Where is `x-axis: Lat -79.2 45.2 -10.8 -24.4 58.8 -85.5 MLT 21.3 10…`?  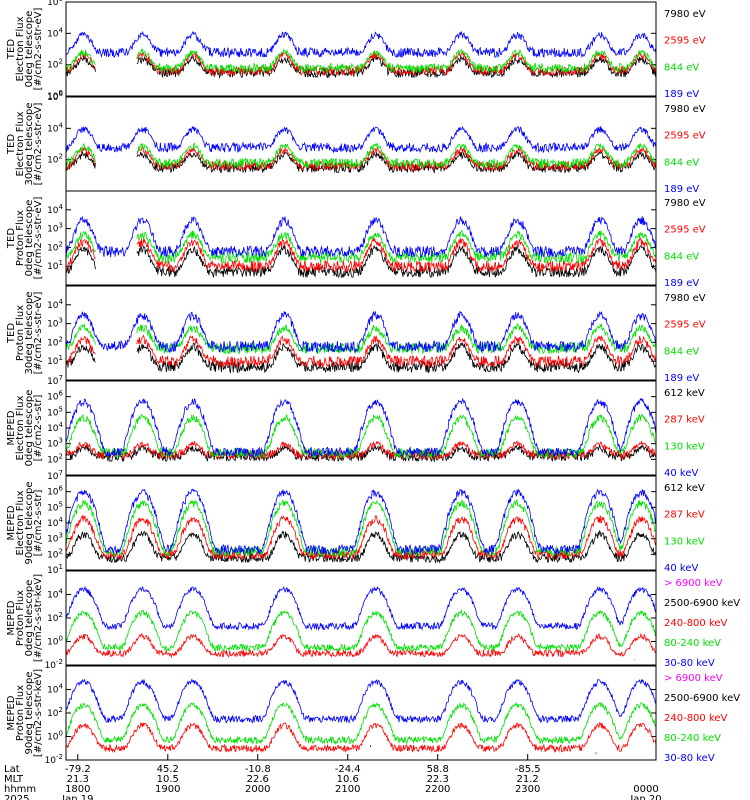 x-axis: Lat -79.2 45.2 -10.8 -24.4 58.8 -85.5 MLT 21.3 10… is located at coordinates (333, 777).